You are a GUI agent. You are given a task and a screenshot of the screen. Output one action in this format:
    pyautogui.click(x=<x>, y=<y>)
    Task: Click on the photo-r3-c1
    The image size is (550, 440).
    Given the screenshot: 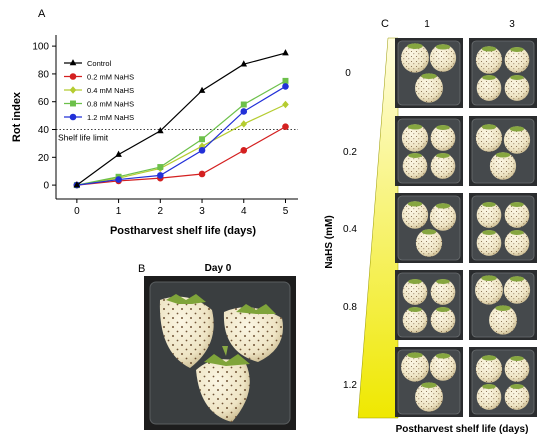 What is the action you would take?
    pyautogui.click(x=503, y=305)
    